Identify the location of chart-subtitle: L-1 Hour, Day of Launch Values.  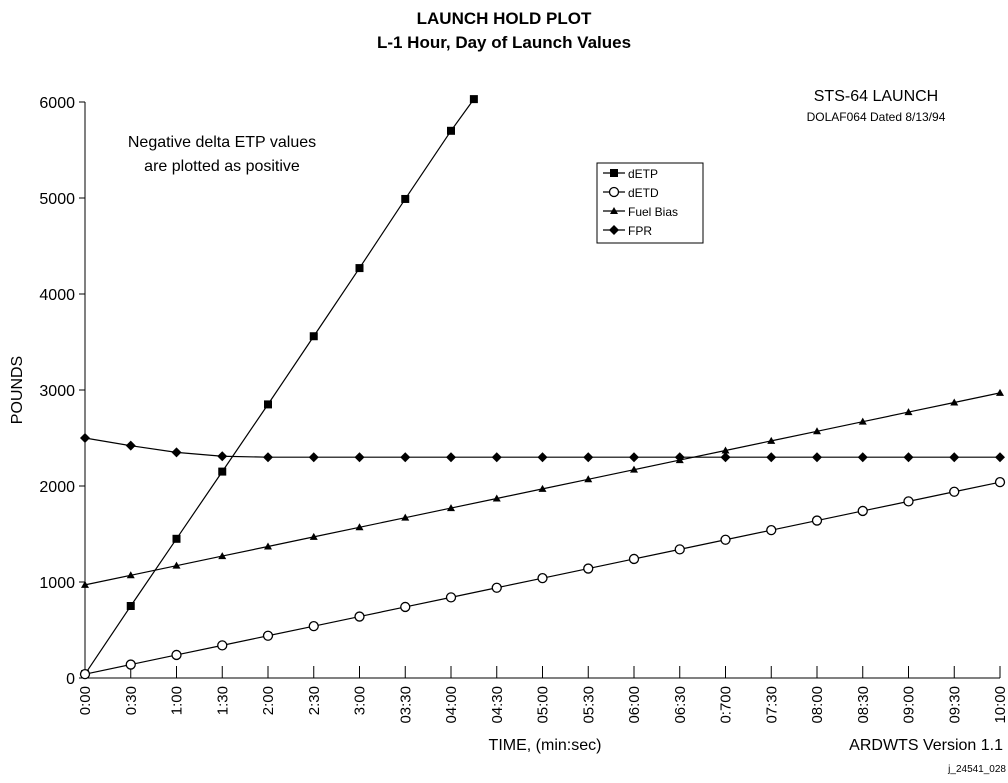
(504, 42).